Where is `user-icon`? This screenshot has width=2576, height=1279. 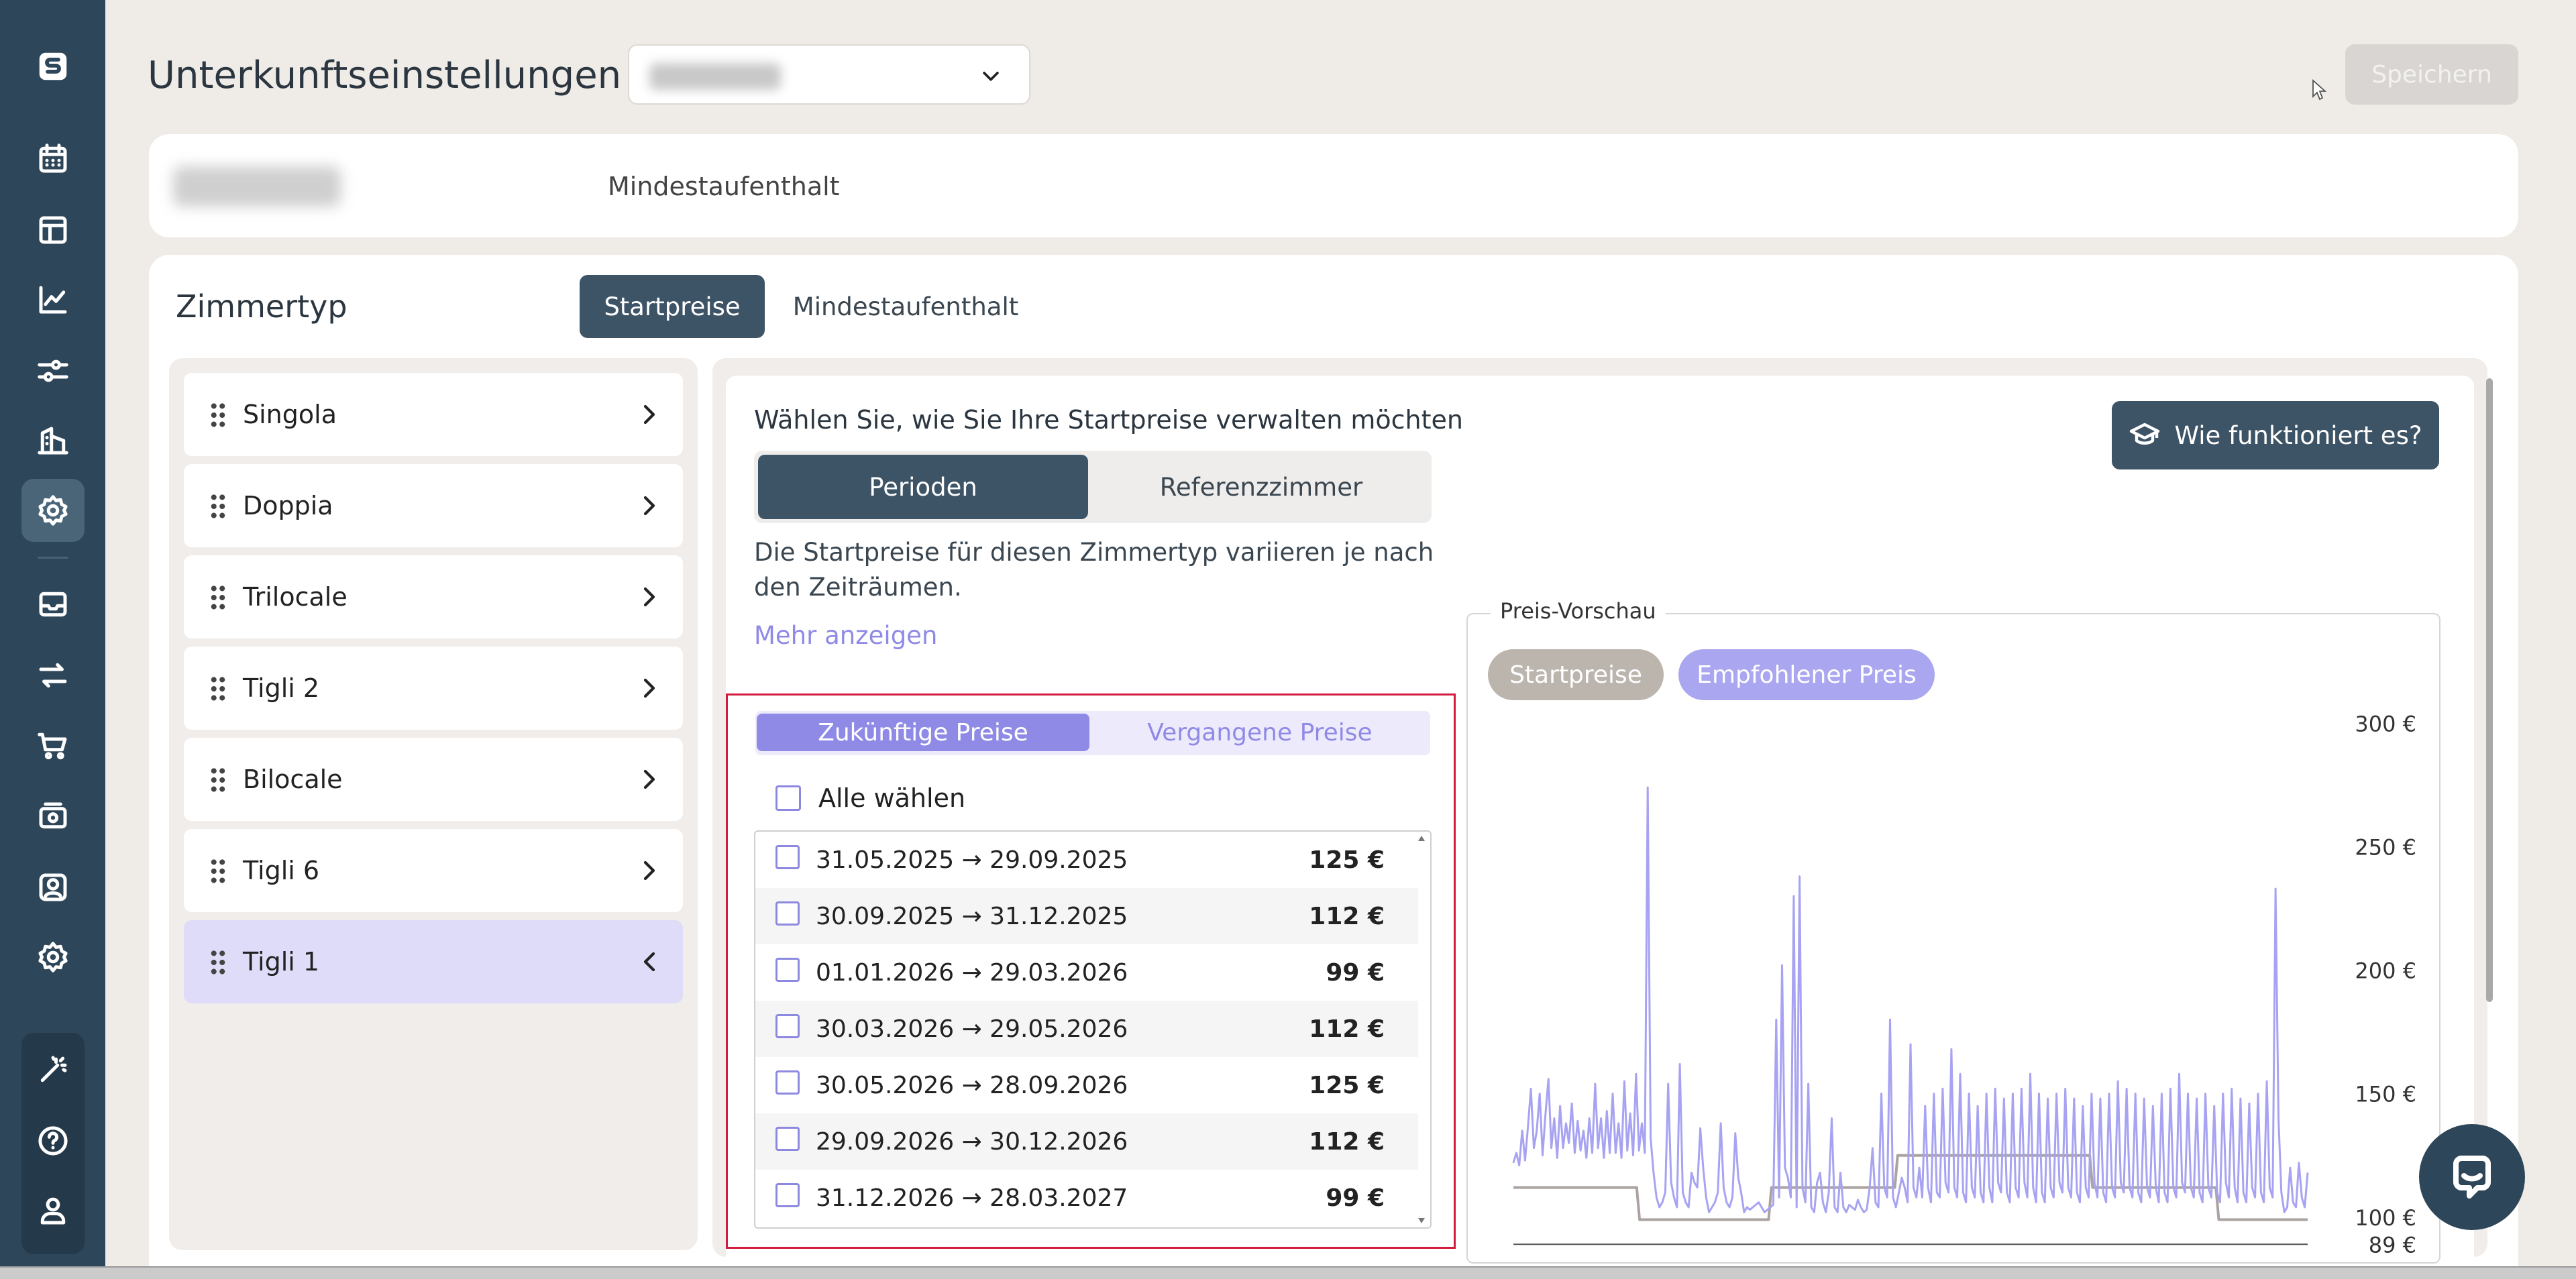 user-icon is located at coordinates (53, 1210).